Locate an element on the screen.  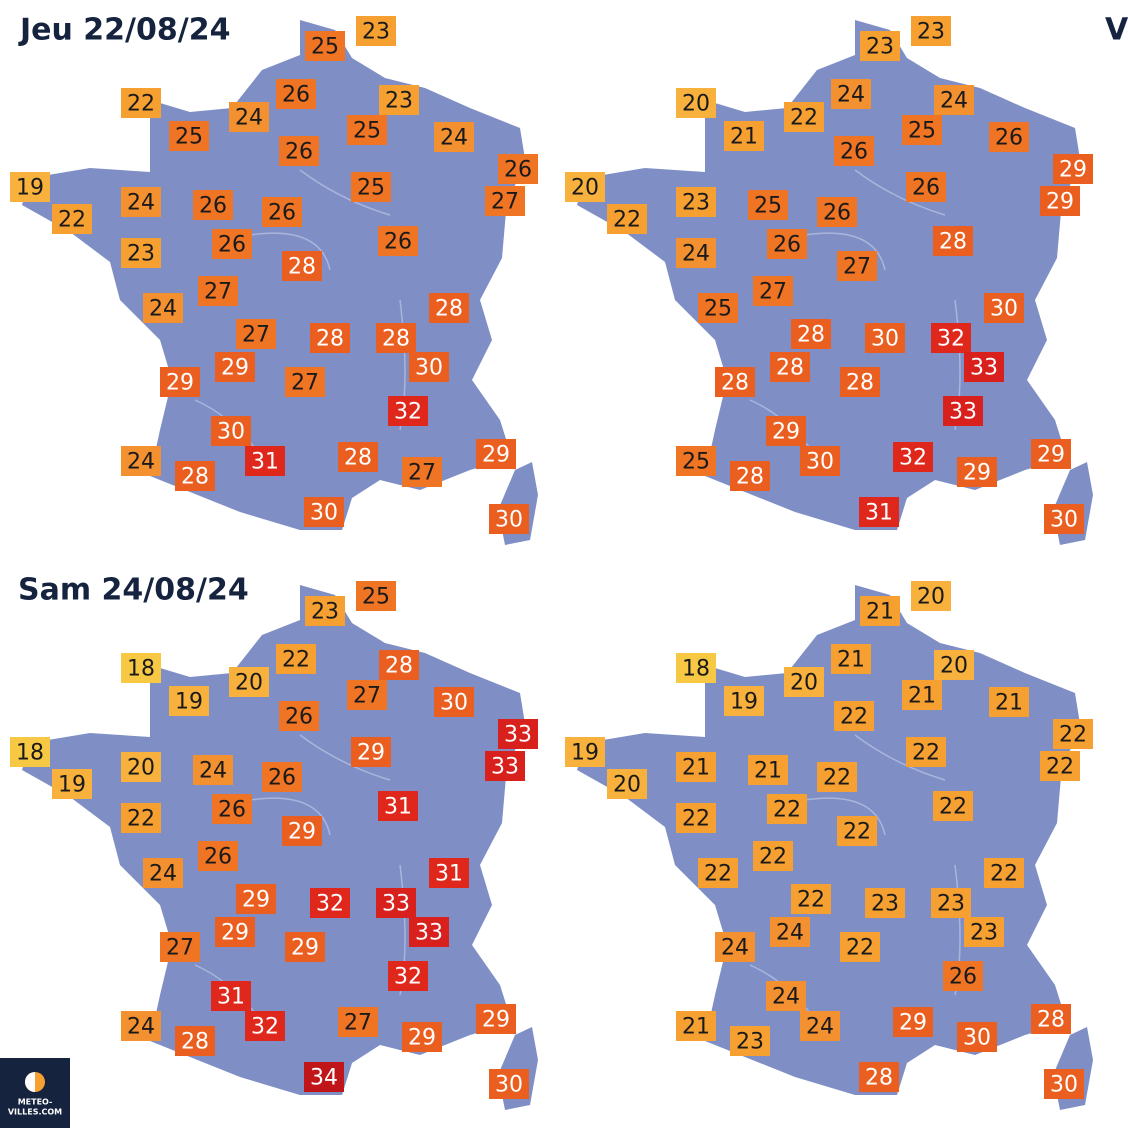
temp-value: 33 is located at coordinates (505, 767).